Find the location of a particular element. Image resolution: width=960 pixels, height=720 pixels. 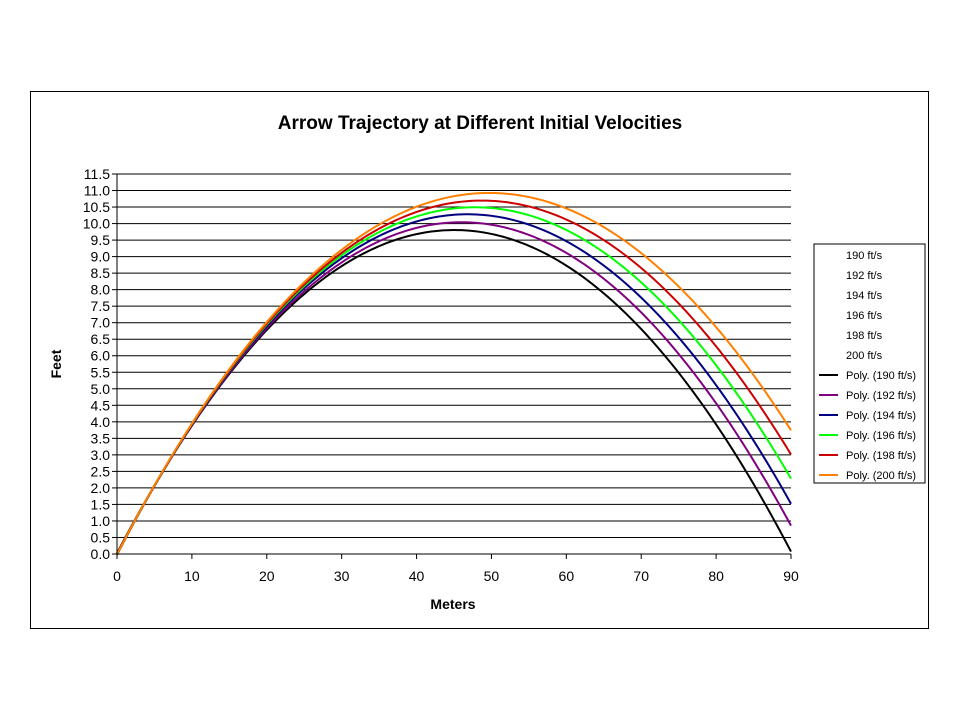

legend-label: Poly. (194 ft/s) is located at coordinates (881, 416).